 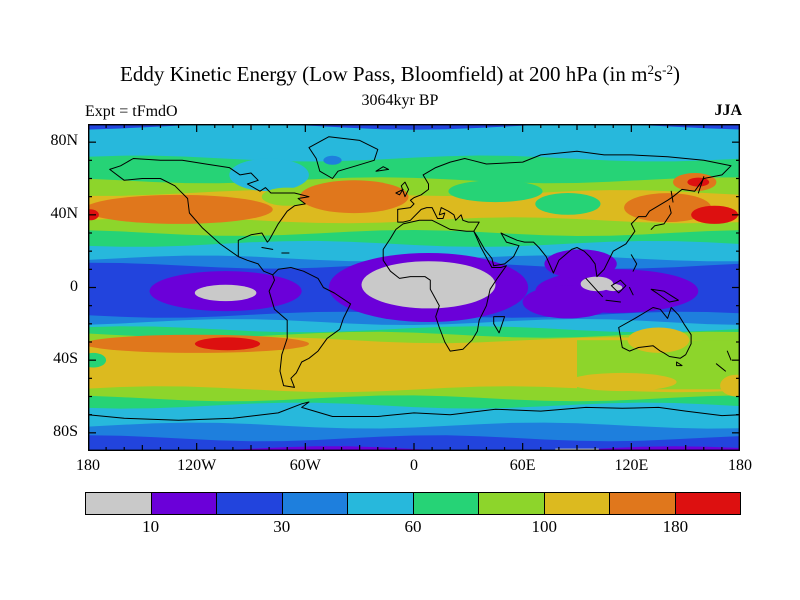 I want to click on colorbar-label-60: 60, so click(x=413, y=526).